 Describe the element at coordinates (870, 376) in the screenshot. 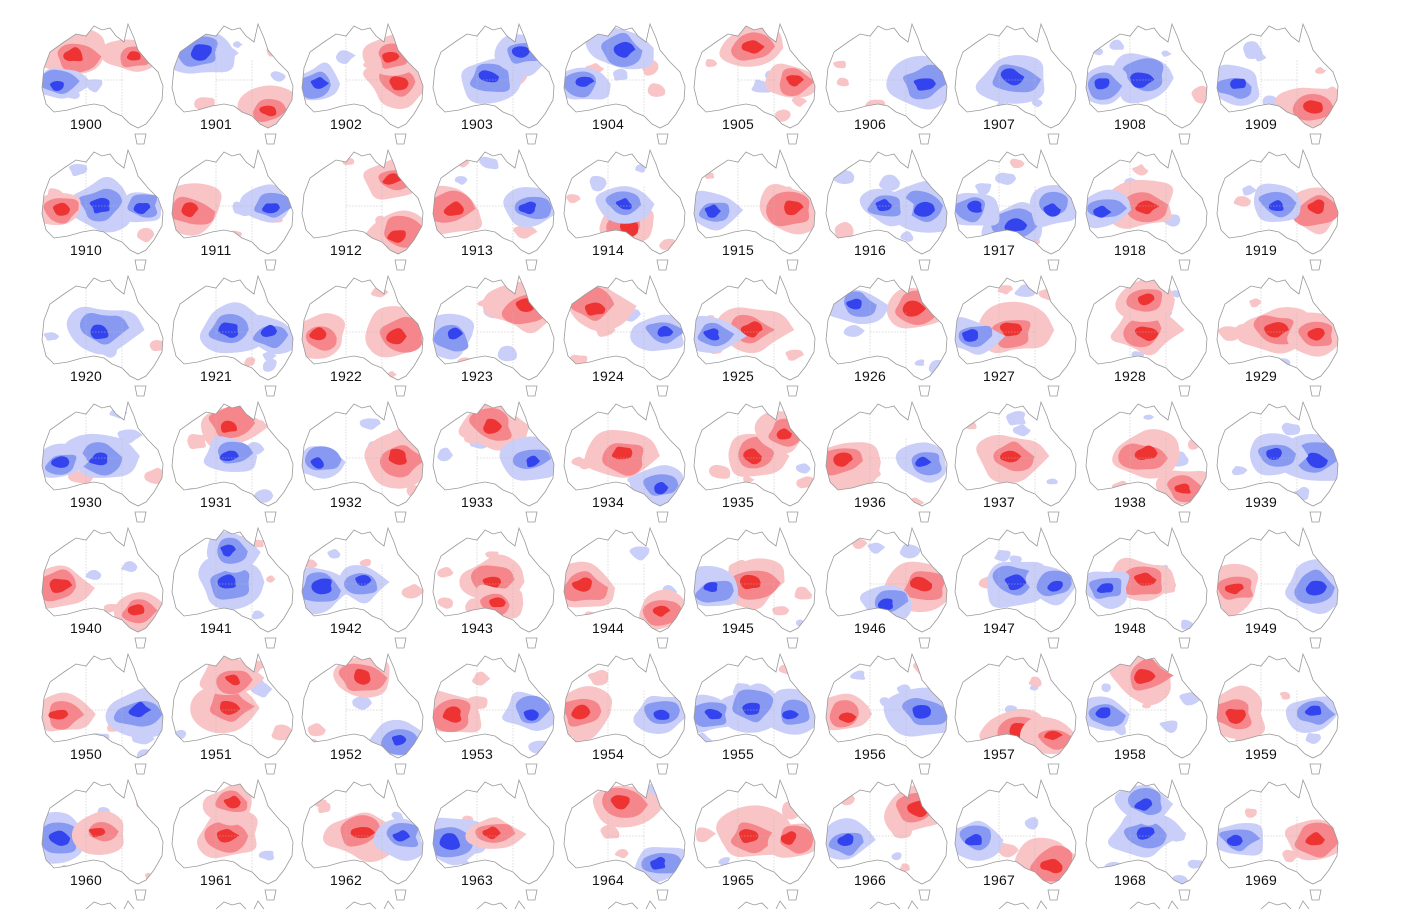

I see `year-label: 1926` at that location.